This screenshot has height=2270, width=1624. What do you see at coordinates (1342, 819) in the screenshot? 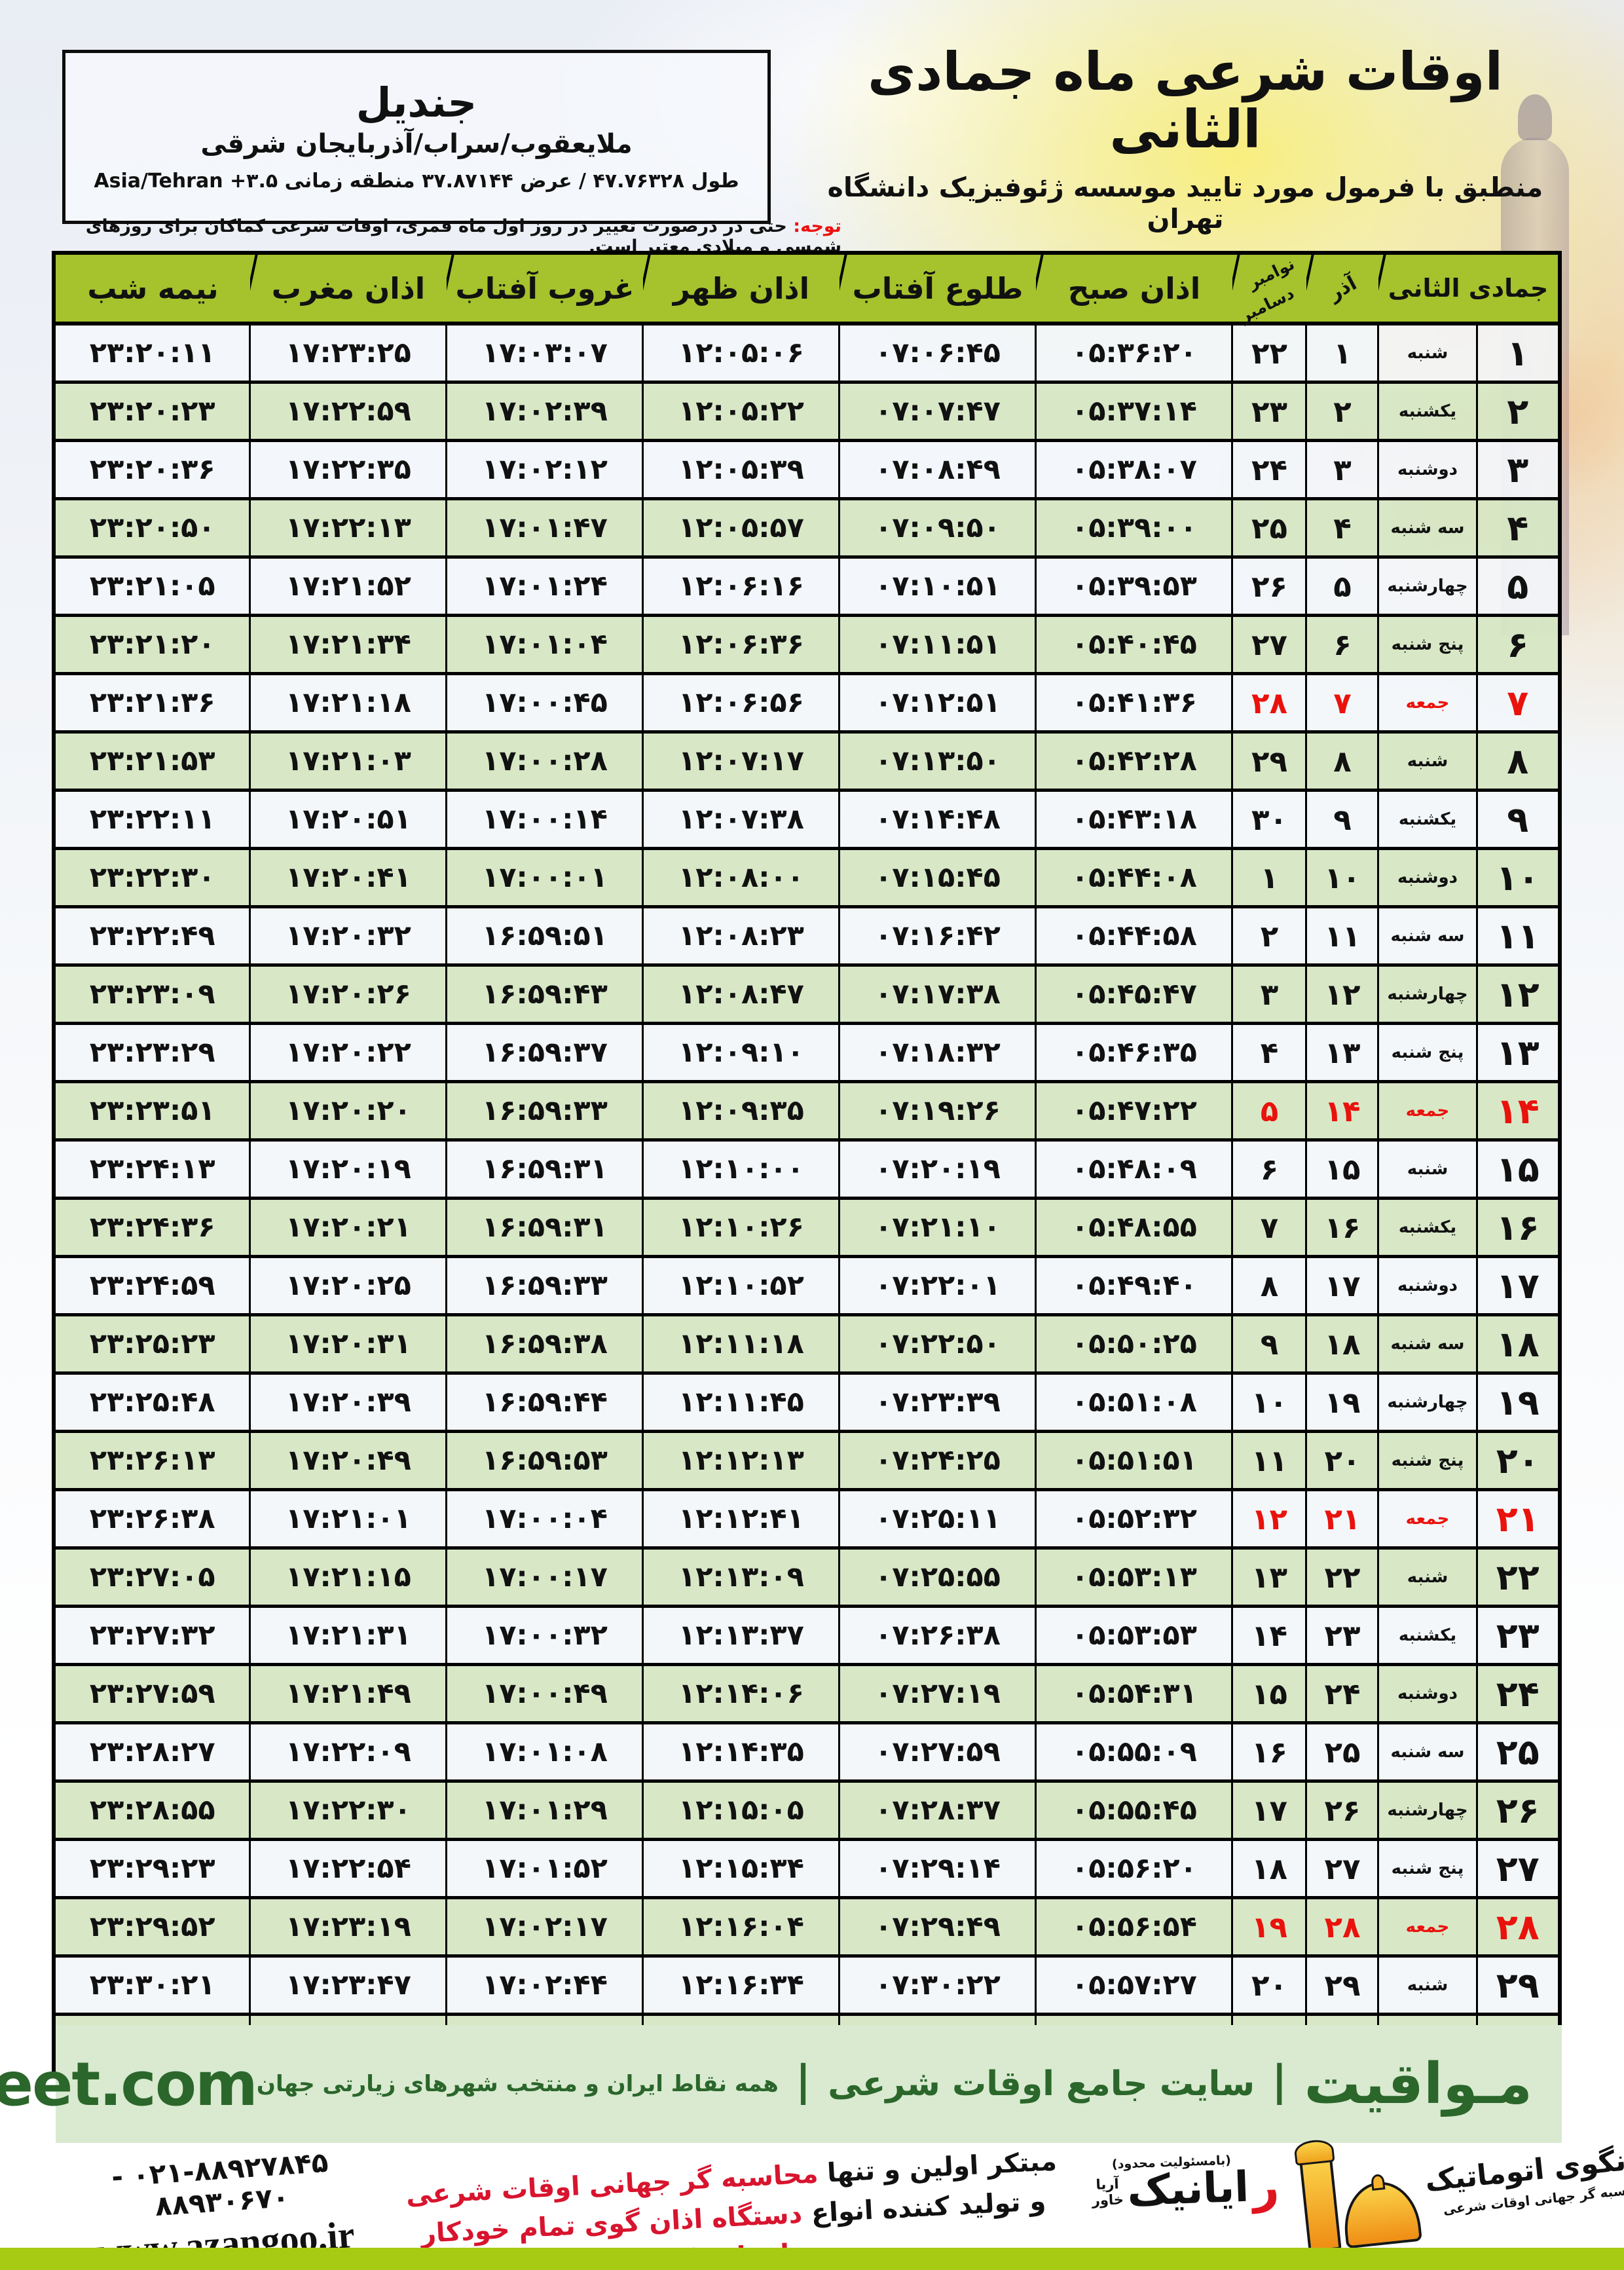
I see `azar-day-cell: ۹` at bounding box center [1342, 819].